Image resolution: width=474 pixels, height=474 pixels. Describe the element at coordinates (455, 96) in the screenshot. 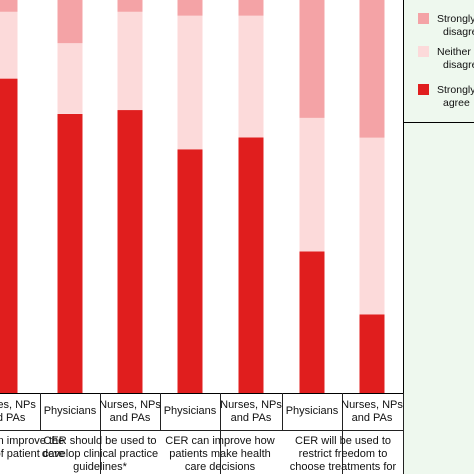

I see `legend-label-2: Strongly agree` at that location.